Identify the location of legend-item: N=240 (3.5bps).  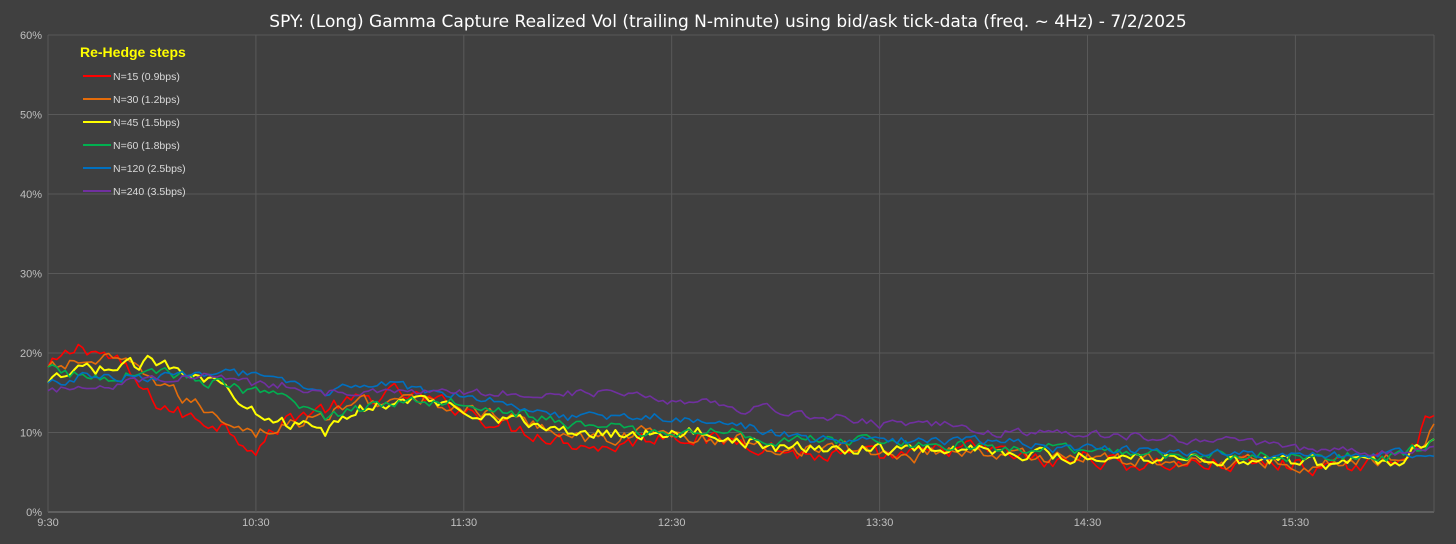
(134, 192).